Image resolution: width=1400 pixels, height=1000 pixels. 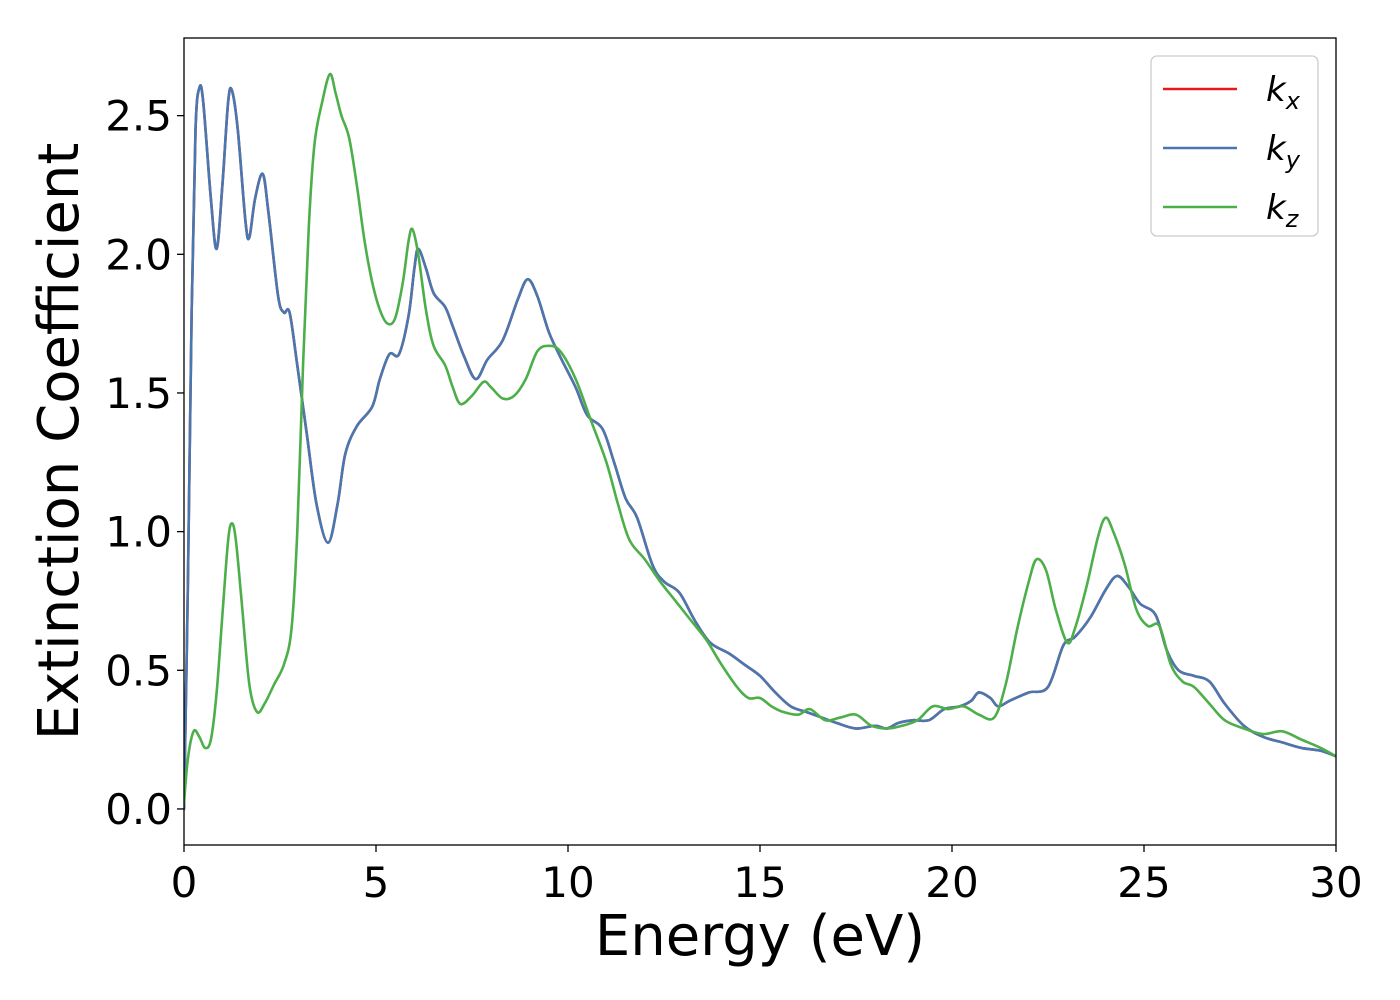 What do you see at coordinates (138, 532) in the screenshot?
I see `y-tick-label: 1.0` at bounding box center [138, 532].